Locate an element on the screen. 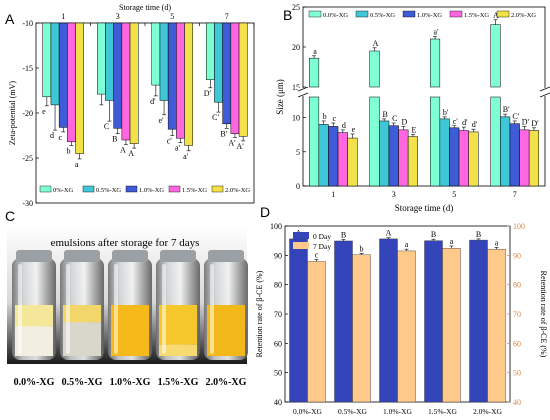 The height and width of the screenshot is (420, 550). panel-d-ytick-label-right: 100 is located at coordinates (519, 226).